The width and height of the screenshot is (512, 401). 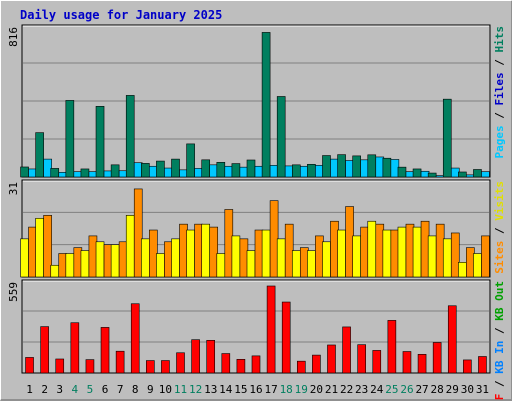 What do you see at coordinates (90, 389) in the screenshot?
I see `x-tick-label: 5` at bounding box center [90, 389].